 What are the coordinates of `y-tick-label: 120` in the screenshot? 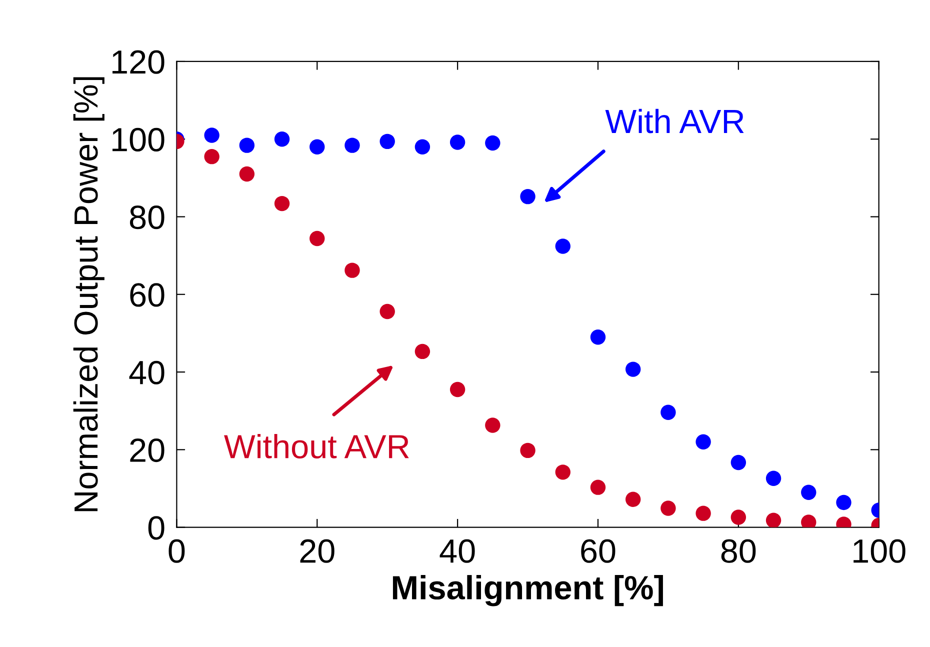 It's located at (138, 62).